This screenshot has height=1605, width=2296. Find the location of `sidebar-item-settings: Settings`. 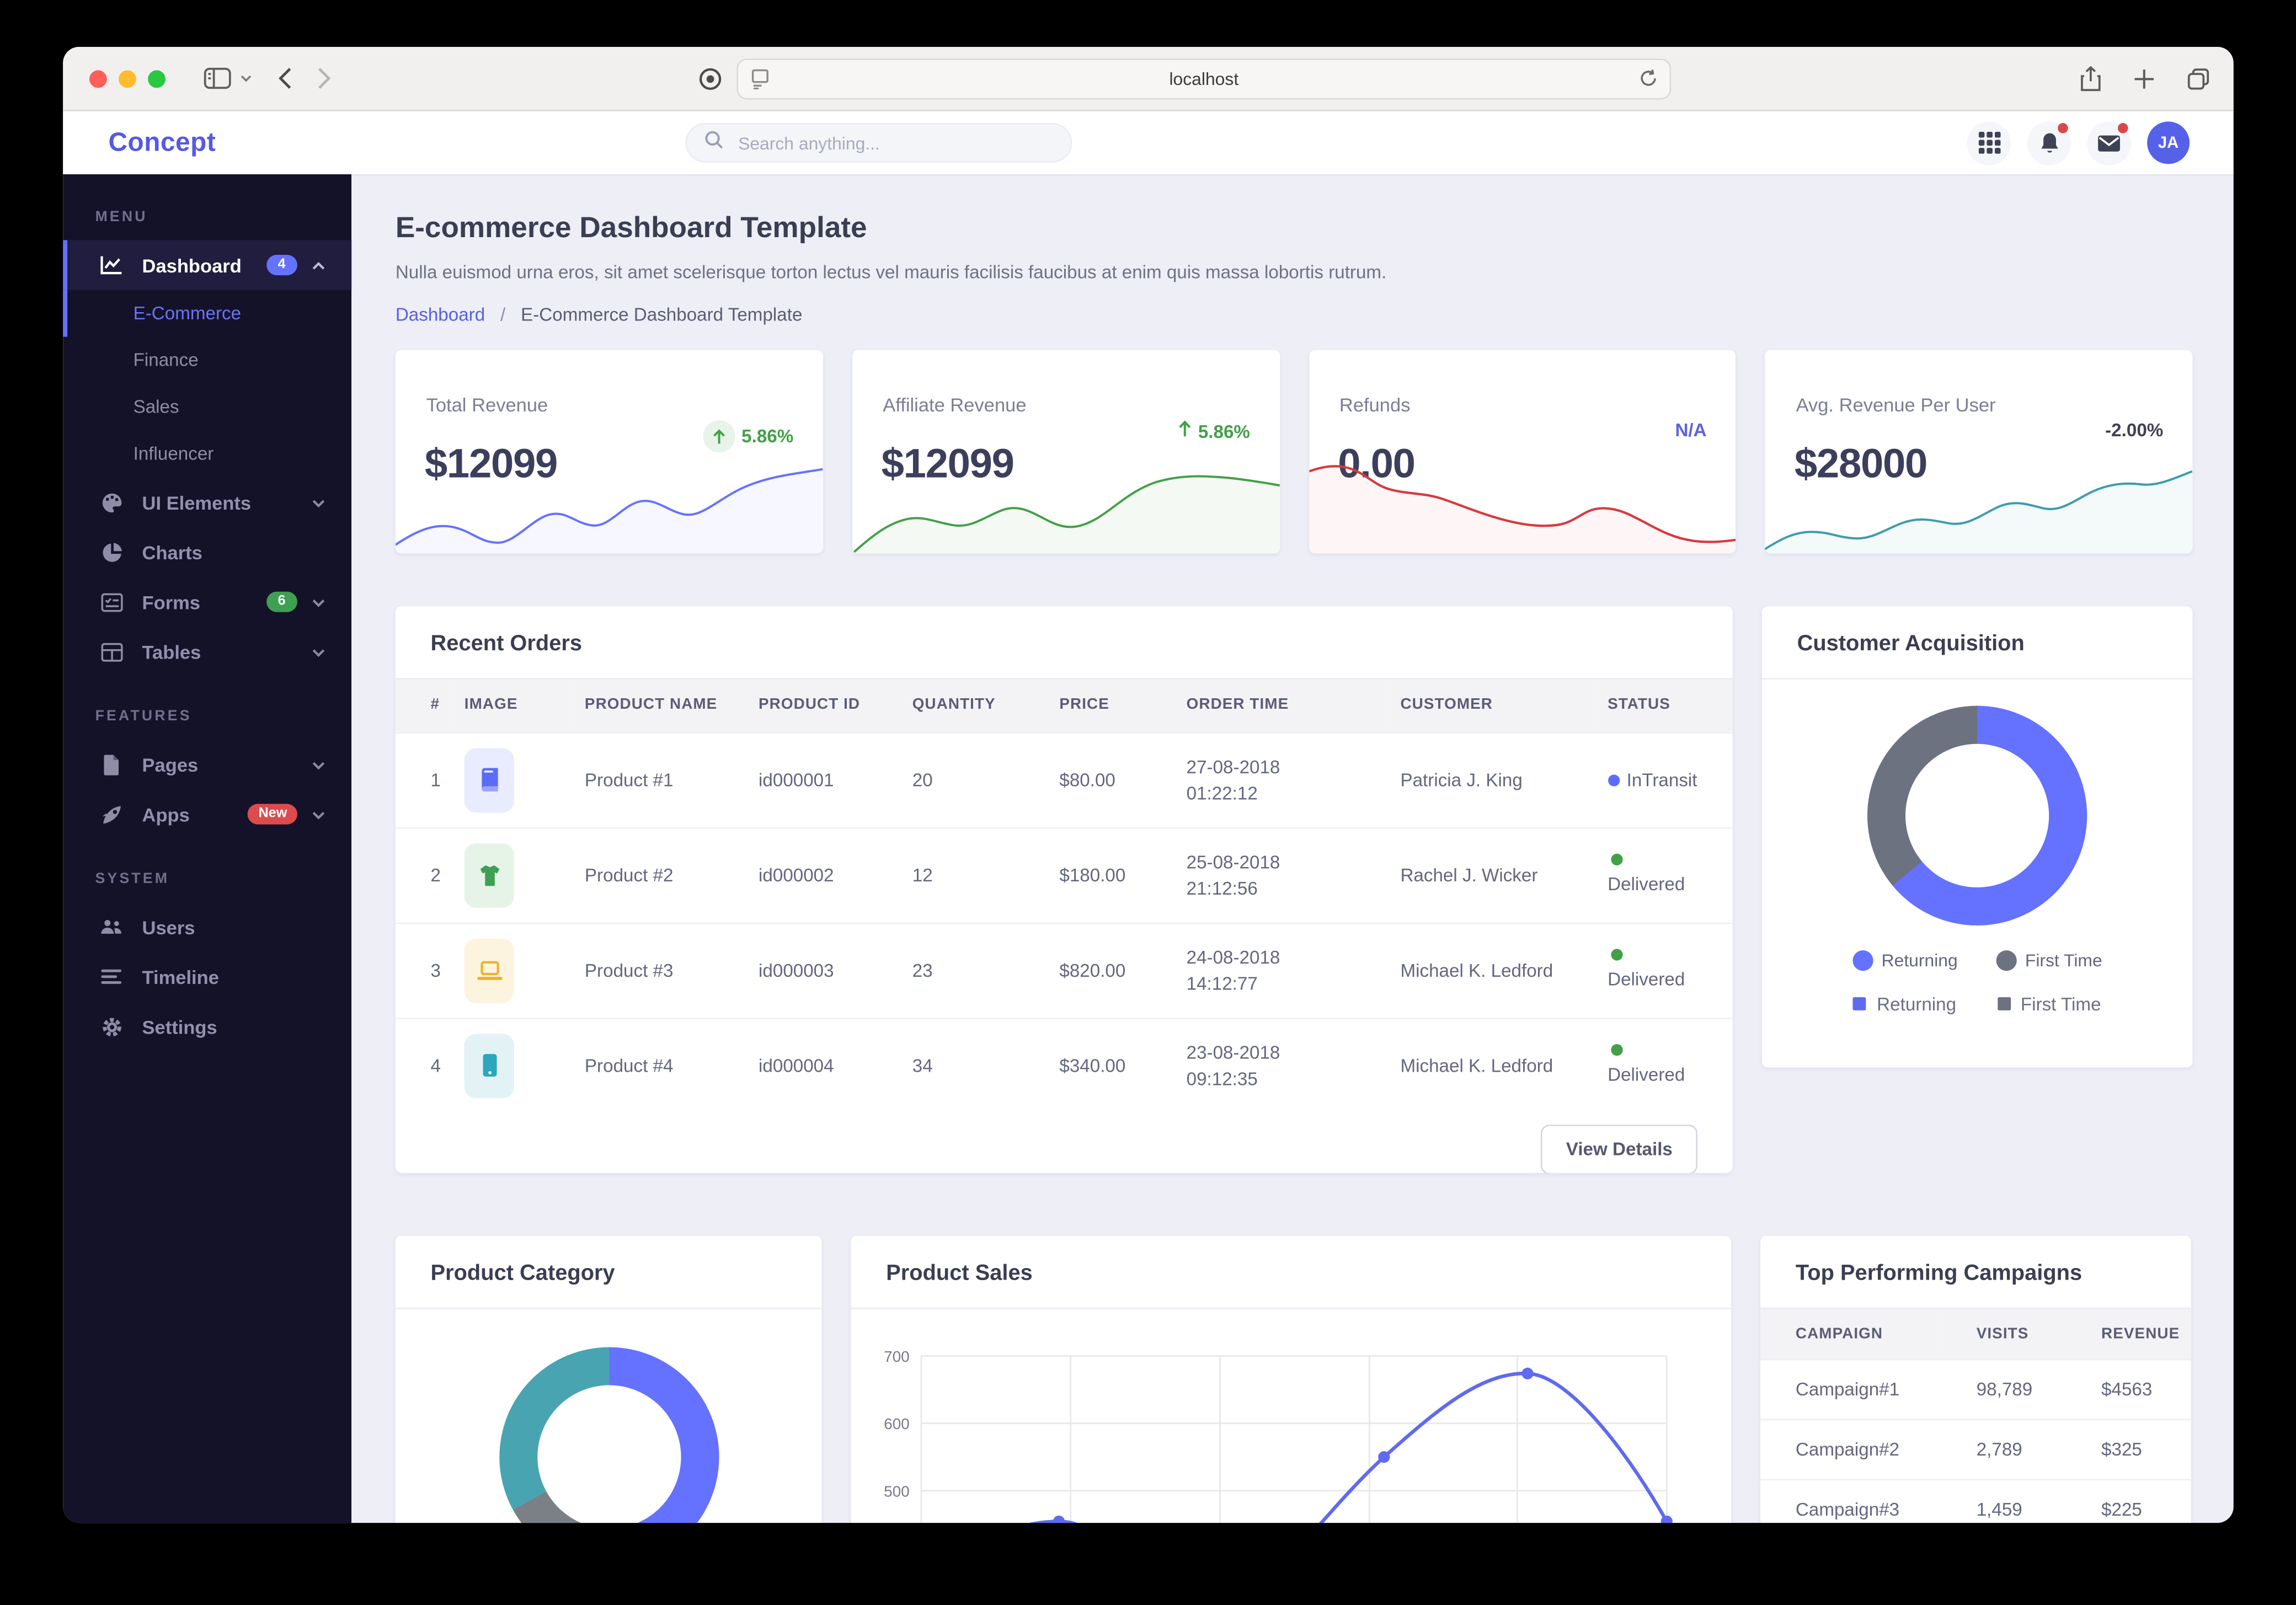

sidebar-item-settings: Settings is located at coordinates (207, 1026).